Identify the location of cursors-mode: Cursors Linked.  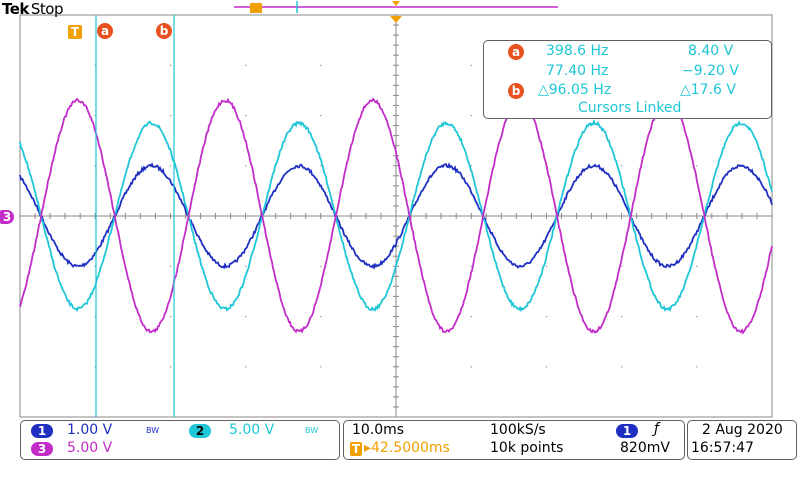
(630, 108).